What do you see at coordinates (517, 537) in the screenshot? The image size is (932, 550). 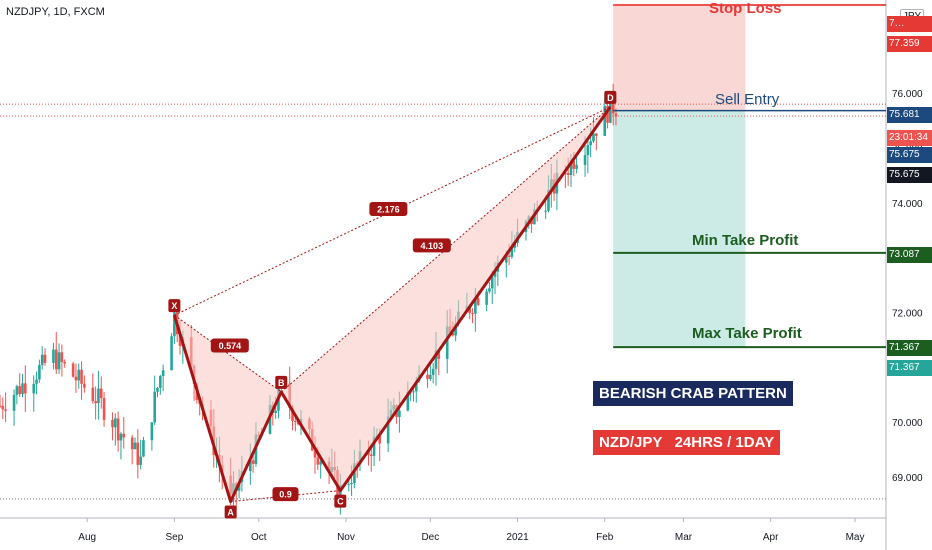 I see `x-tick-label: 2021` at bounding box center [517, 537].